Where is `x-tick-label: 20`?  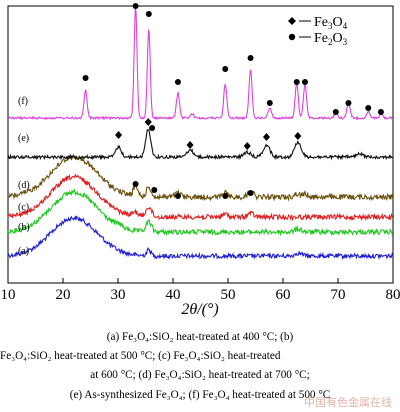
x-tick-label: 20 is located at coordinates (63, 295).